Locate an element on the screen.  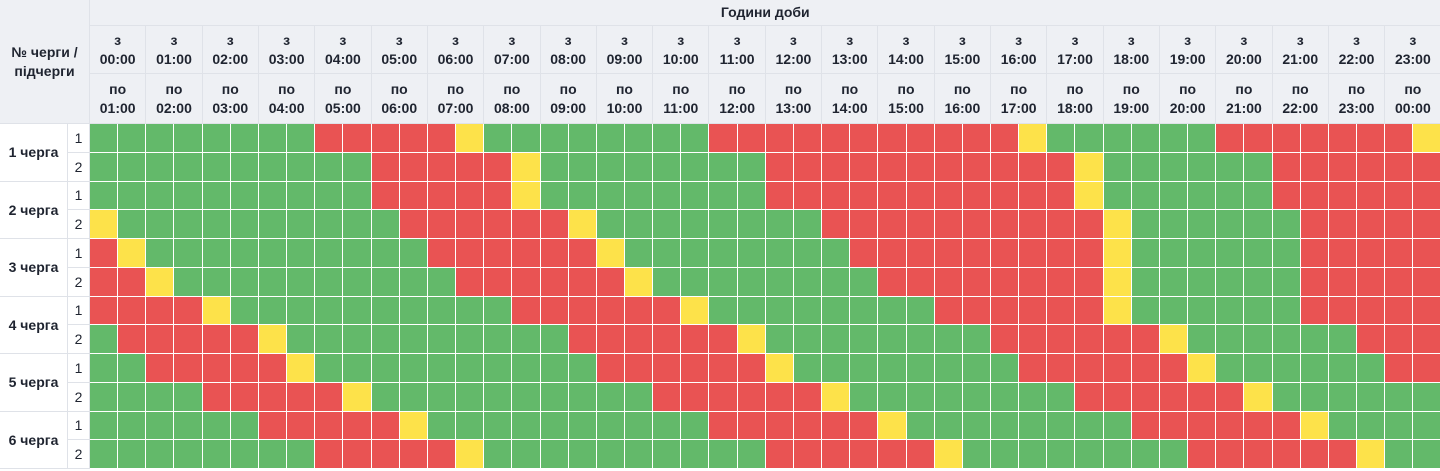
hour-from-header: з 18:00 is located at coordinates (1131, 50).